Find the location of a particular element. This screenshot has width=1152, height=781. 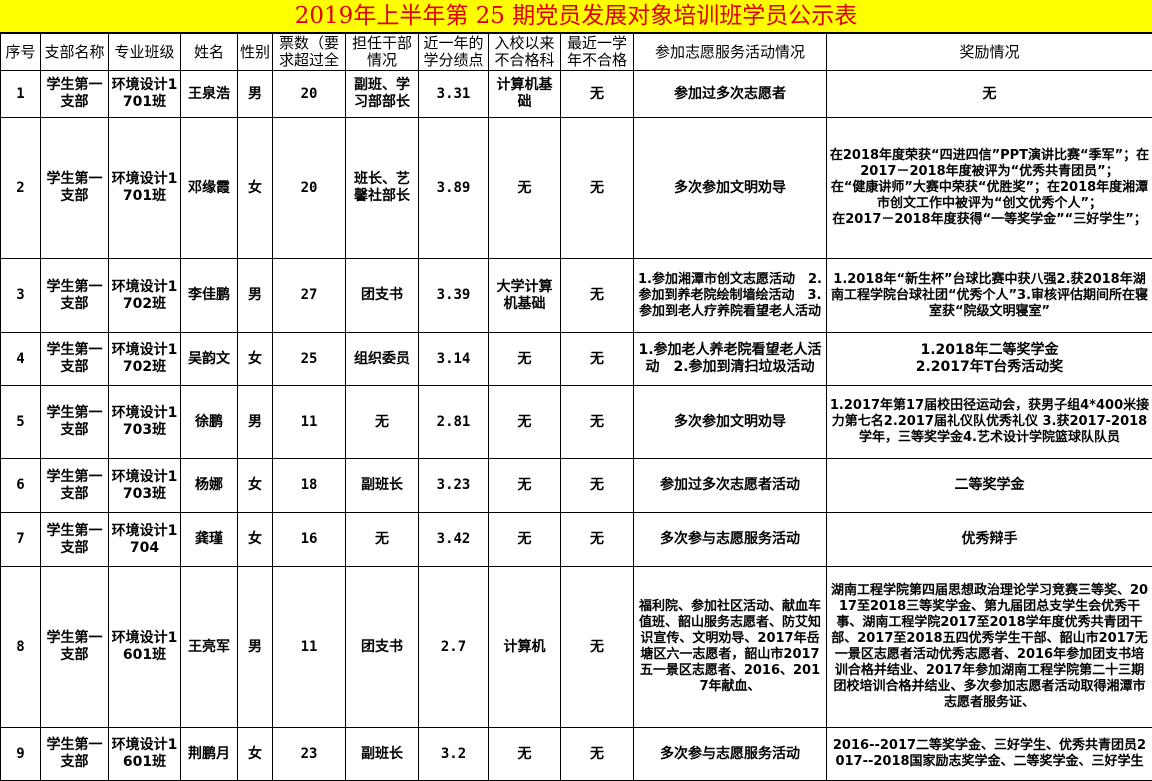

cell-volunteer-activities: 多次参加文明劝导 is located at coordinates (730, 422).